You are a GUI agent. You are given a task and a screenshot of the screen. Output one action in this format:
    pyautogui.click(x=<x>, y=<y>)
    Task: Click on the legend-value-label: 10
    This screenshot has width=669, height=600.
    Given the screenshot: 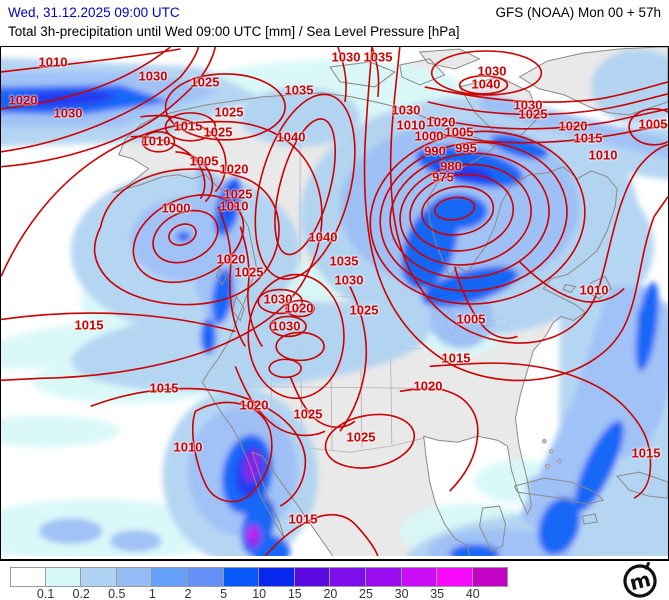 What is the action you would take?
    pyautogui.click(x=259, y=593)
    